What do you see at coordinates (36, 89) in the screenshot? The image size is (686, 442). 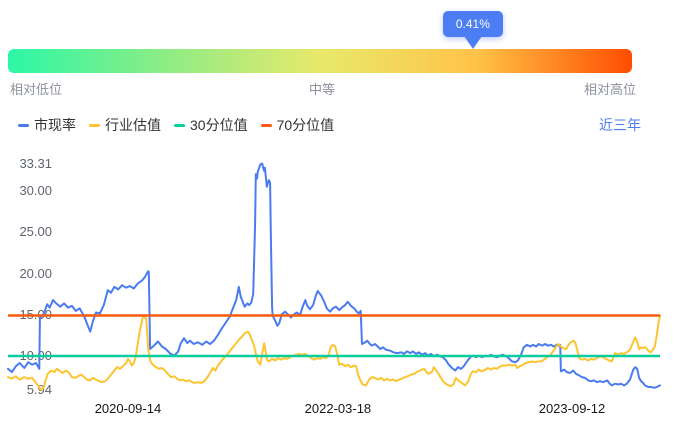 I see `zone-label-low: 相对低位` at bounding box center [36, 89].